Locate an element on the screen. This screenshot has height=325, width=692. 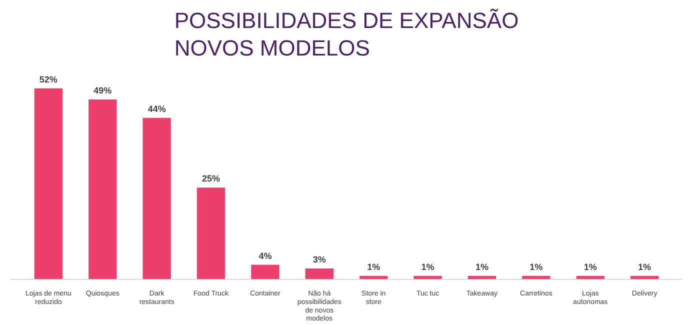
data-label: 49% is located at coordinates (103, 90).